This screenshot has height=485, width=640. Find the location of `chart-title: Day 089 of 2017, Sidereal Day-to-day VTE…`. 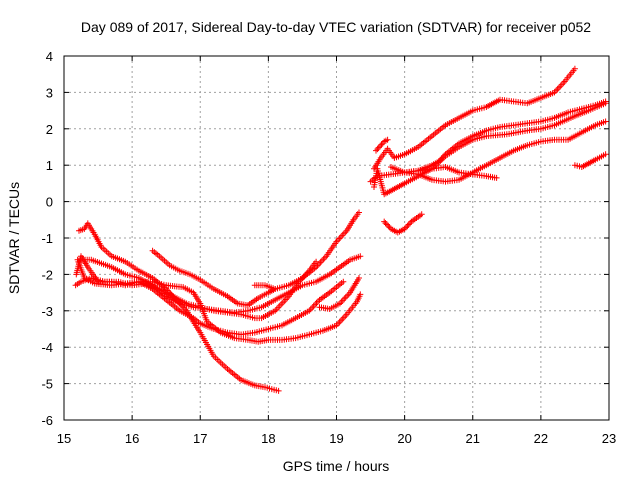

chart-title: Day 089 of 2017, Sidereal Day-to-day VTE… is located at coordinates (336, 27).